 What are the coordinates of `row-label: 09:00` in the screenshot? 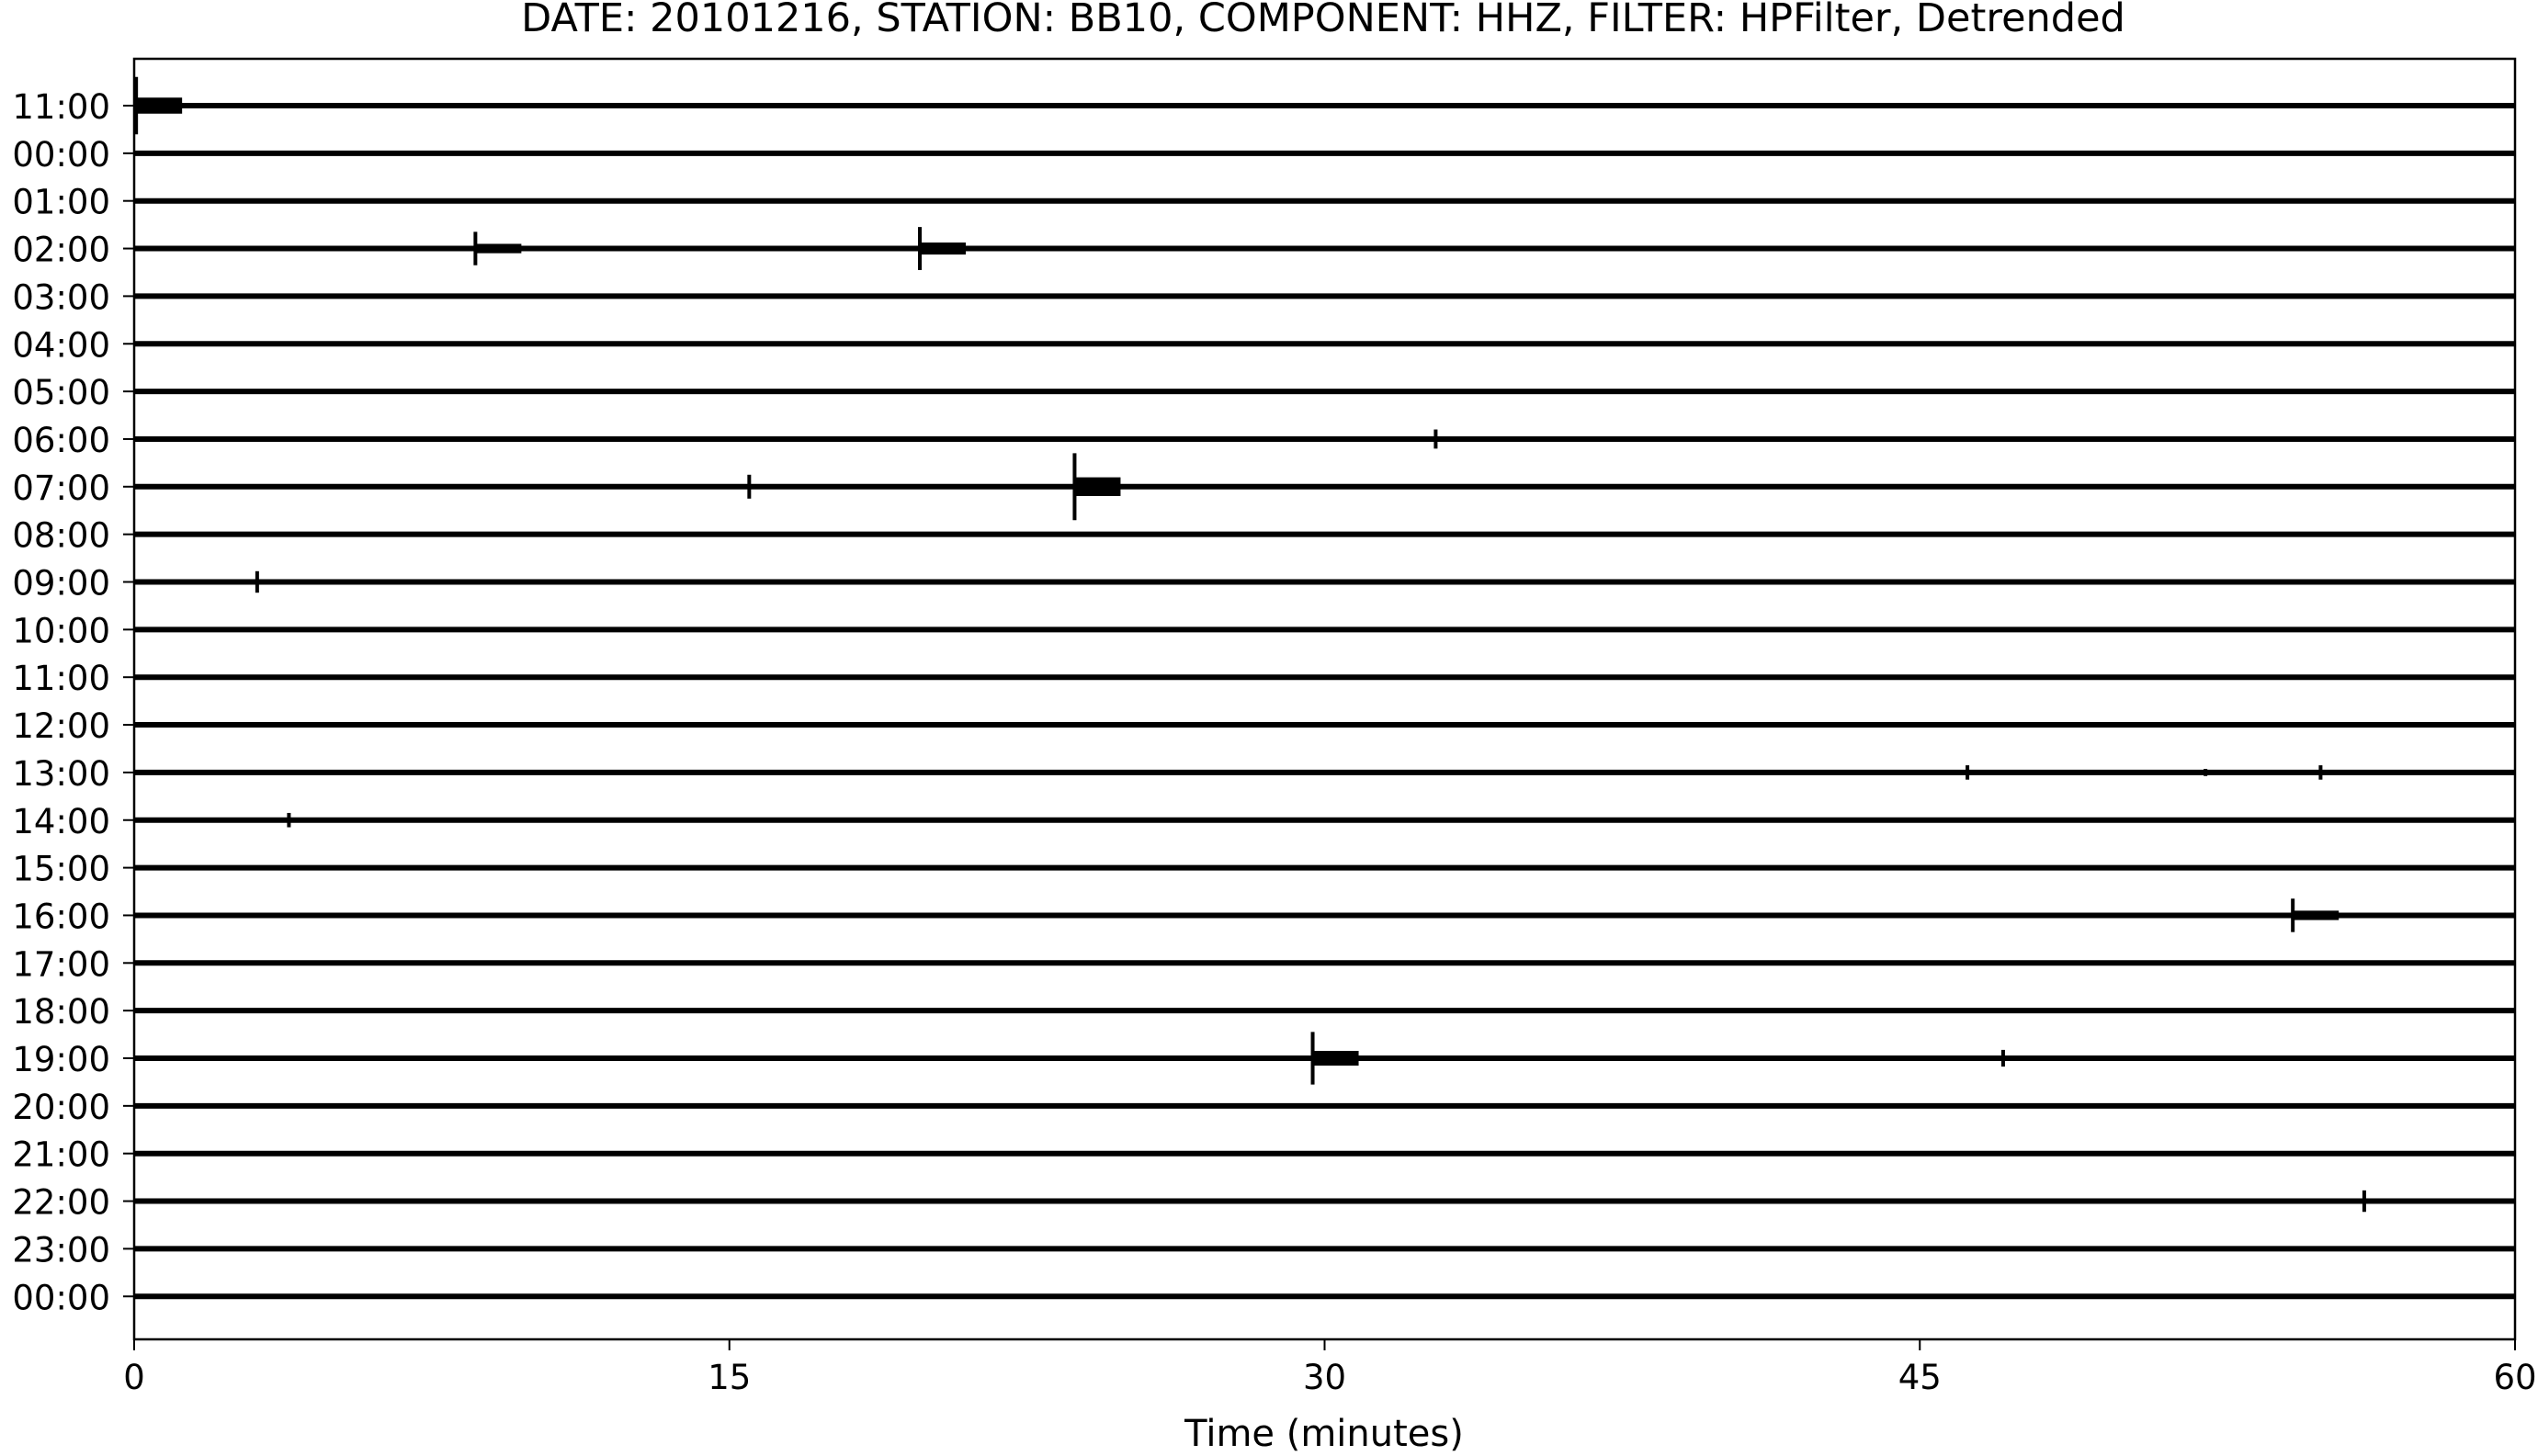 It's located at (61, 584).